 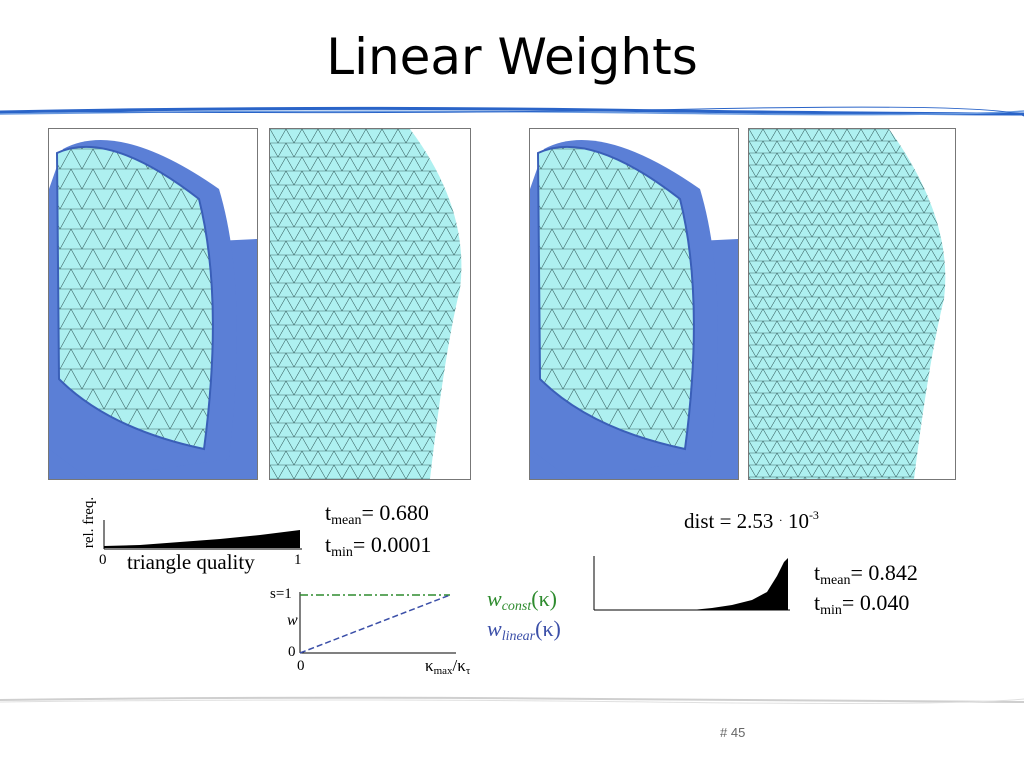 I want to click on triangle-quality-histogram-right, so click(x=691, y=583).